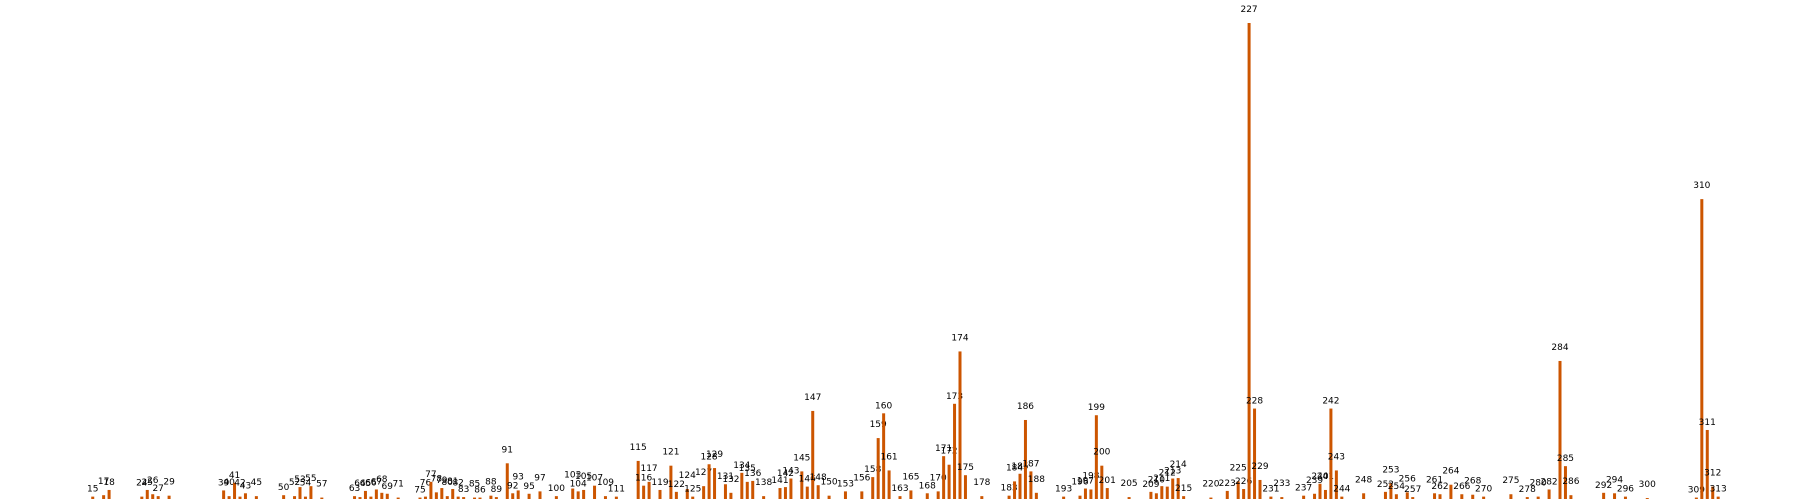 The image size is (1800, 500). What do you see at coordinates (1156, 480) in the screenshot?
I see `bar-label: 210` at bounding box center [1156, 480].